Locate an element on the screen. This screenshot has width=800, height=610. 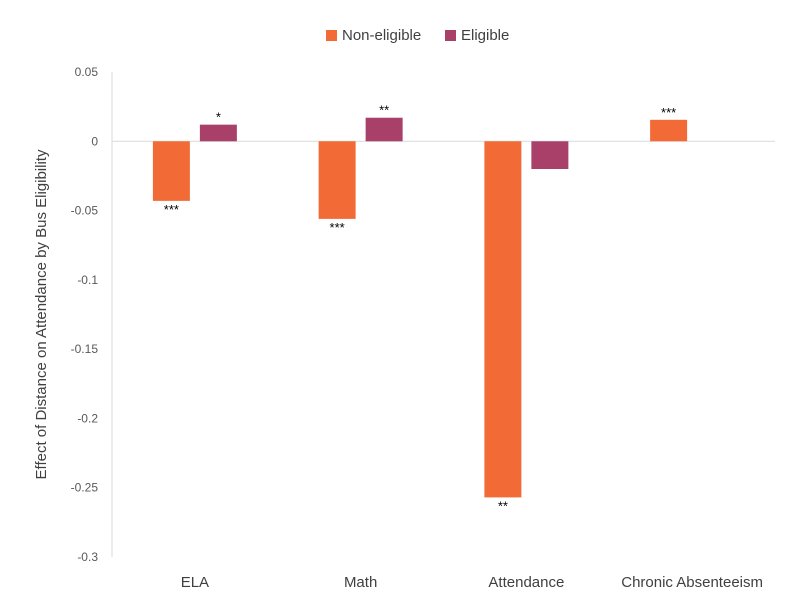
legend: Non-eligible Eligible is located at coordinates (417, 35).